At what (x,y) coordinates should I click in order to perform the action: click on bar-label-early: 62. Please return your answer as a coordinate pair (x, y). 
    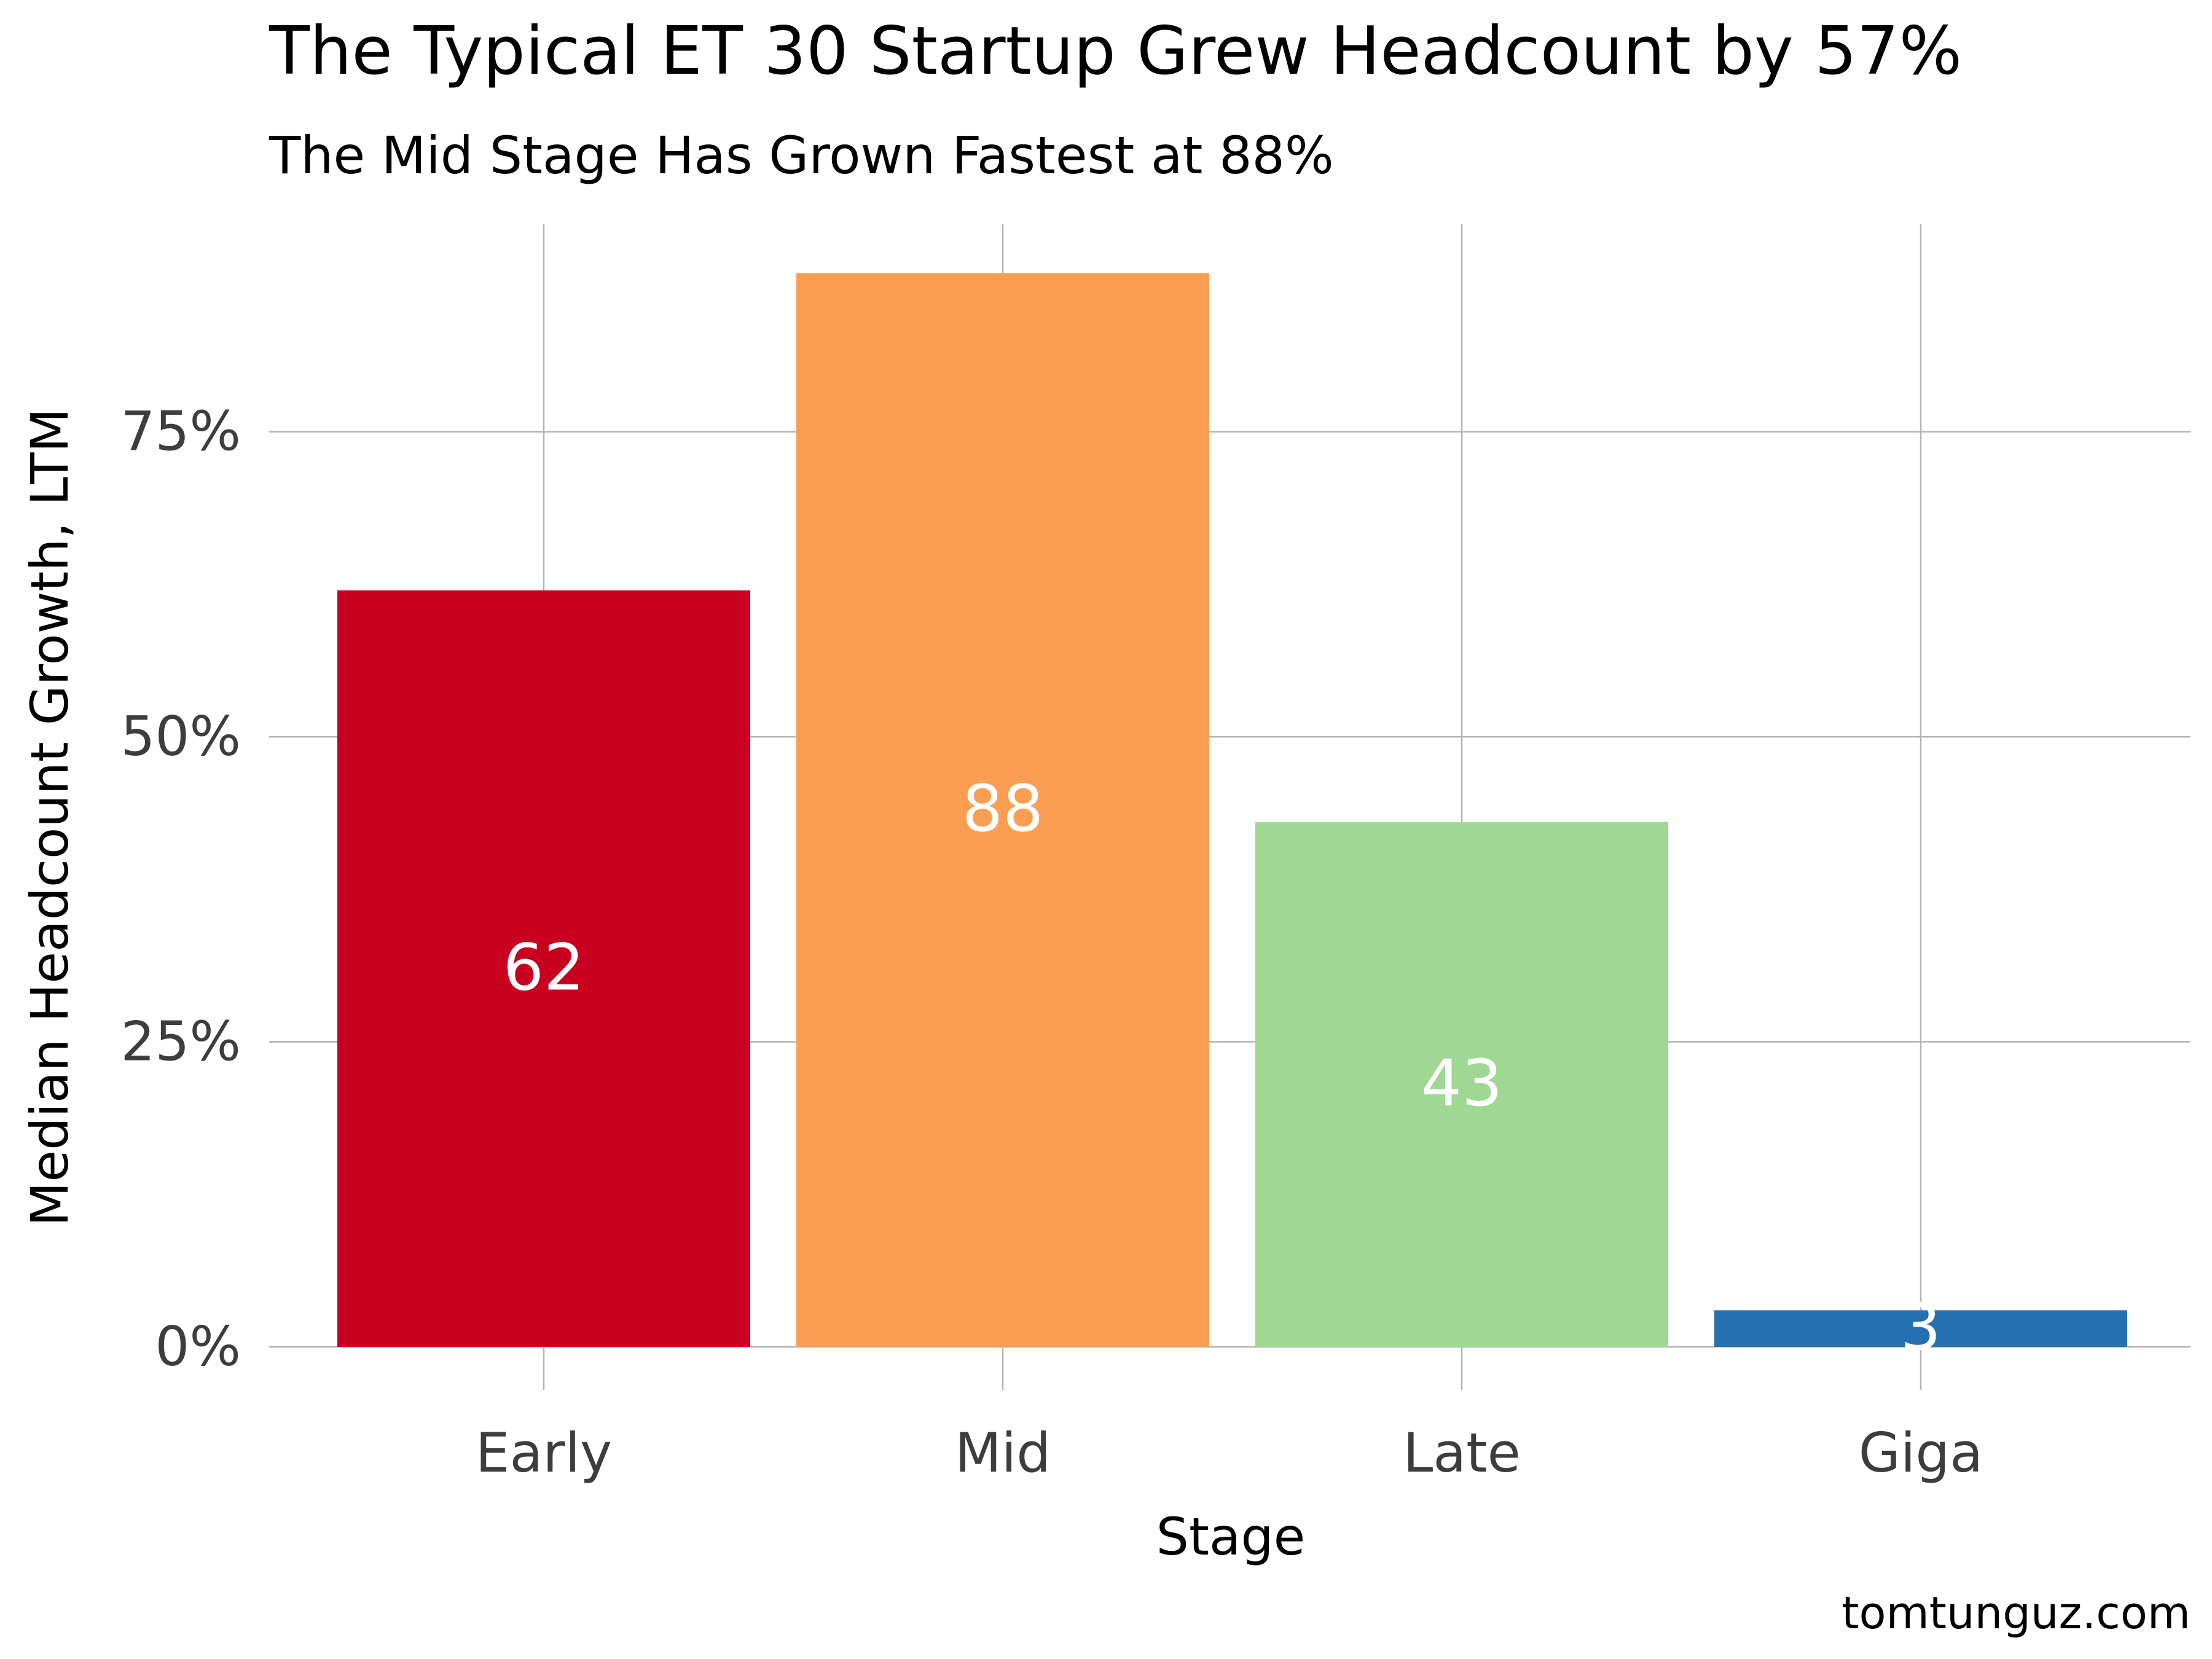
    Looking at the image, I should click on (543, 967).